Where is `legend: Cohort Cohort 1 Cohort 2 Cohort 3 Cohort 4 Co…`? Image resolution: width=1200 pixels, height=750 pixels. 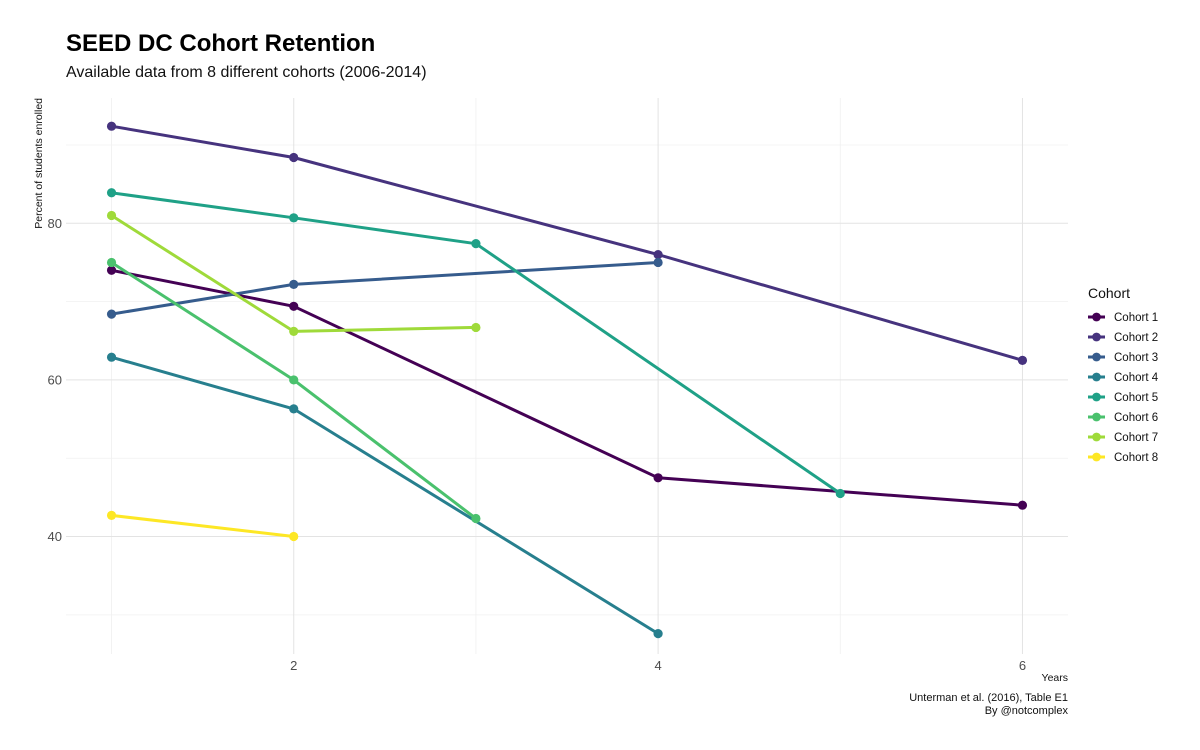
legend: Cohort Cohort 1 Cohort 2 Cohort 3 Cohort 4 Co… is located at coordinates (1123, 374).